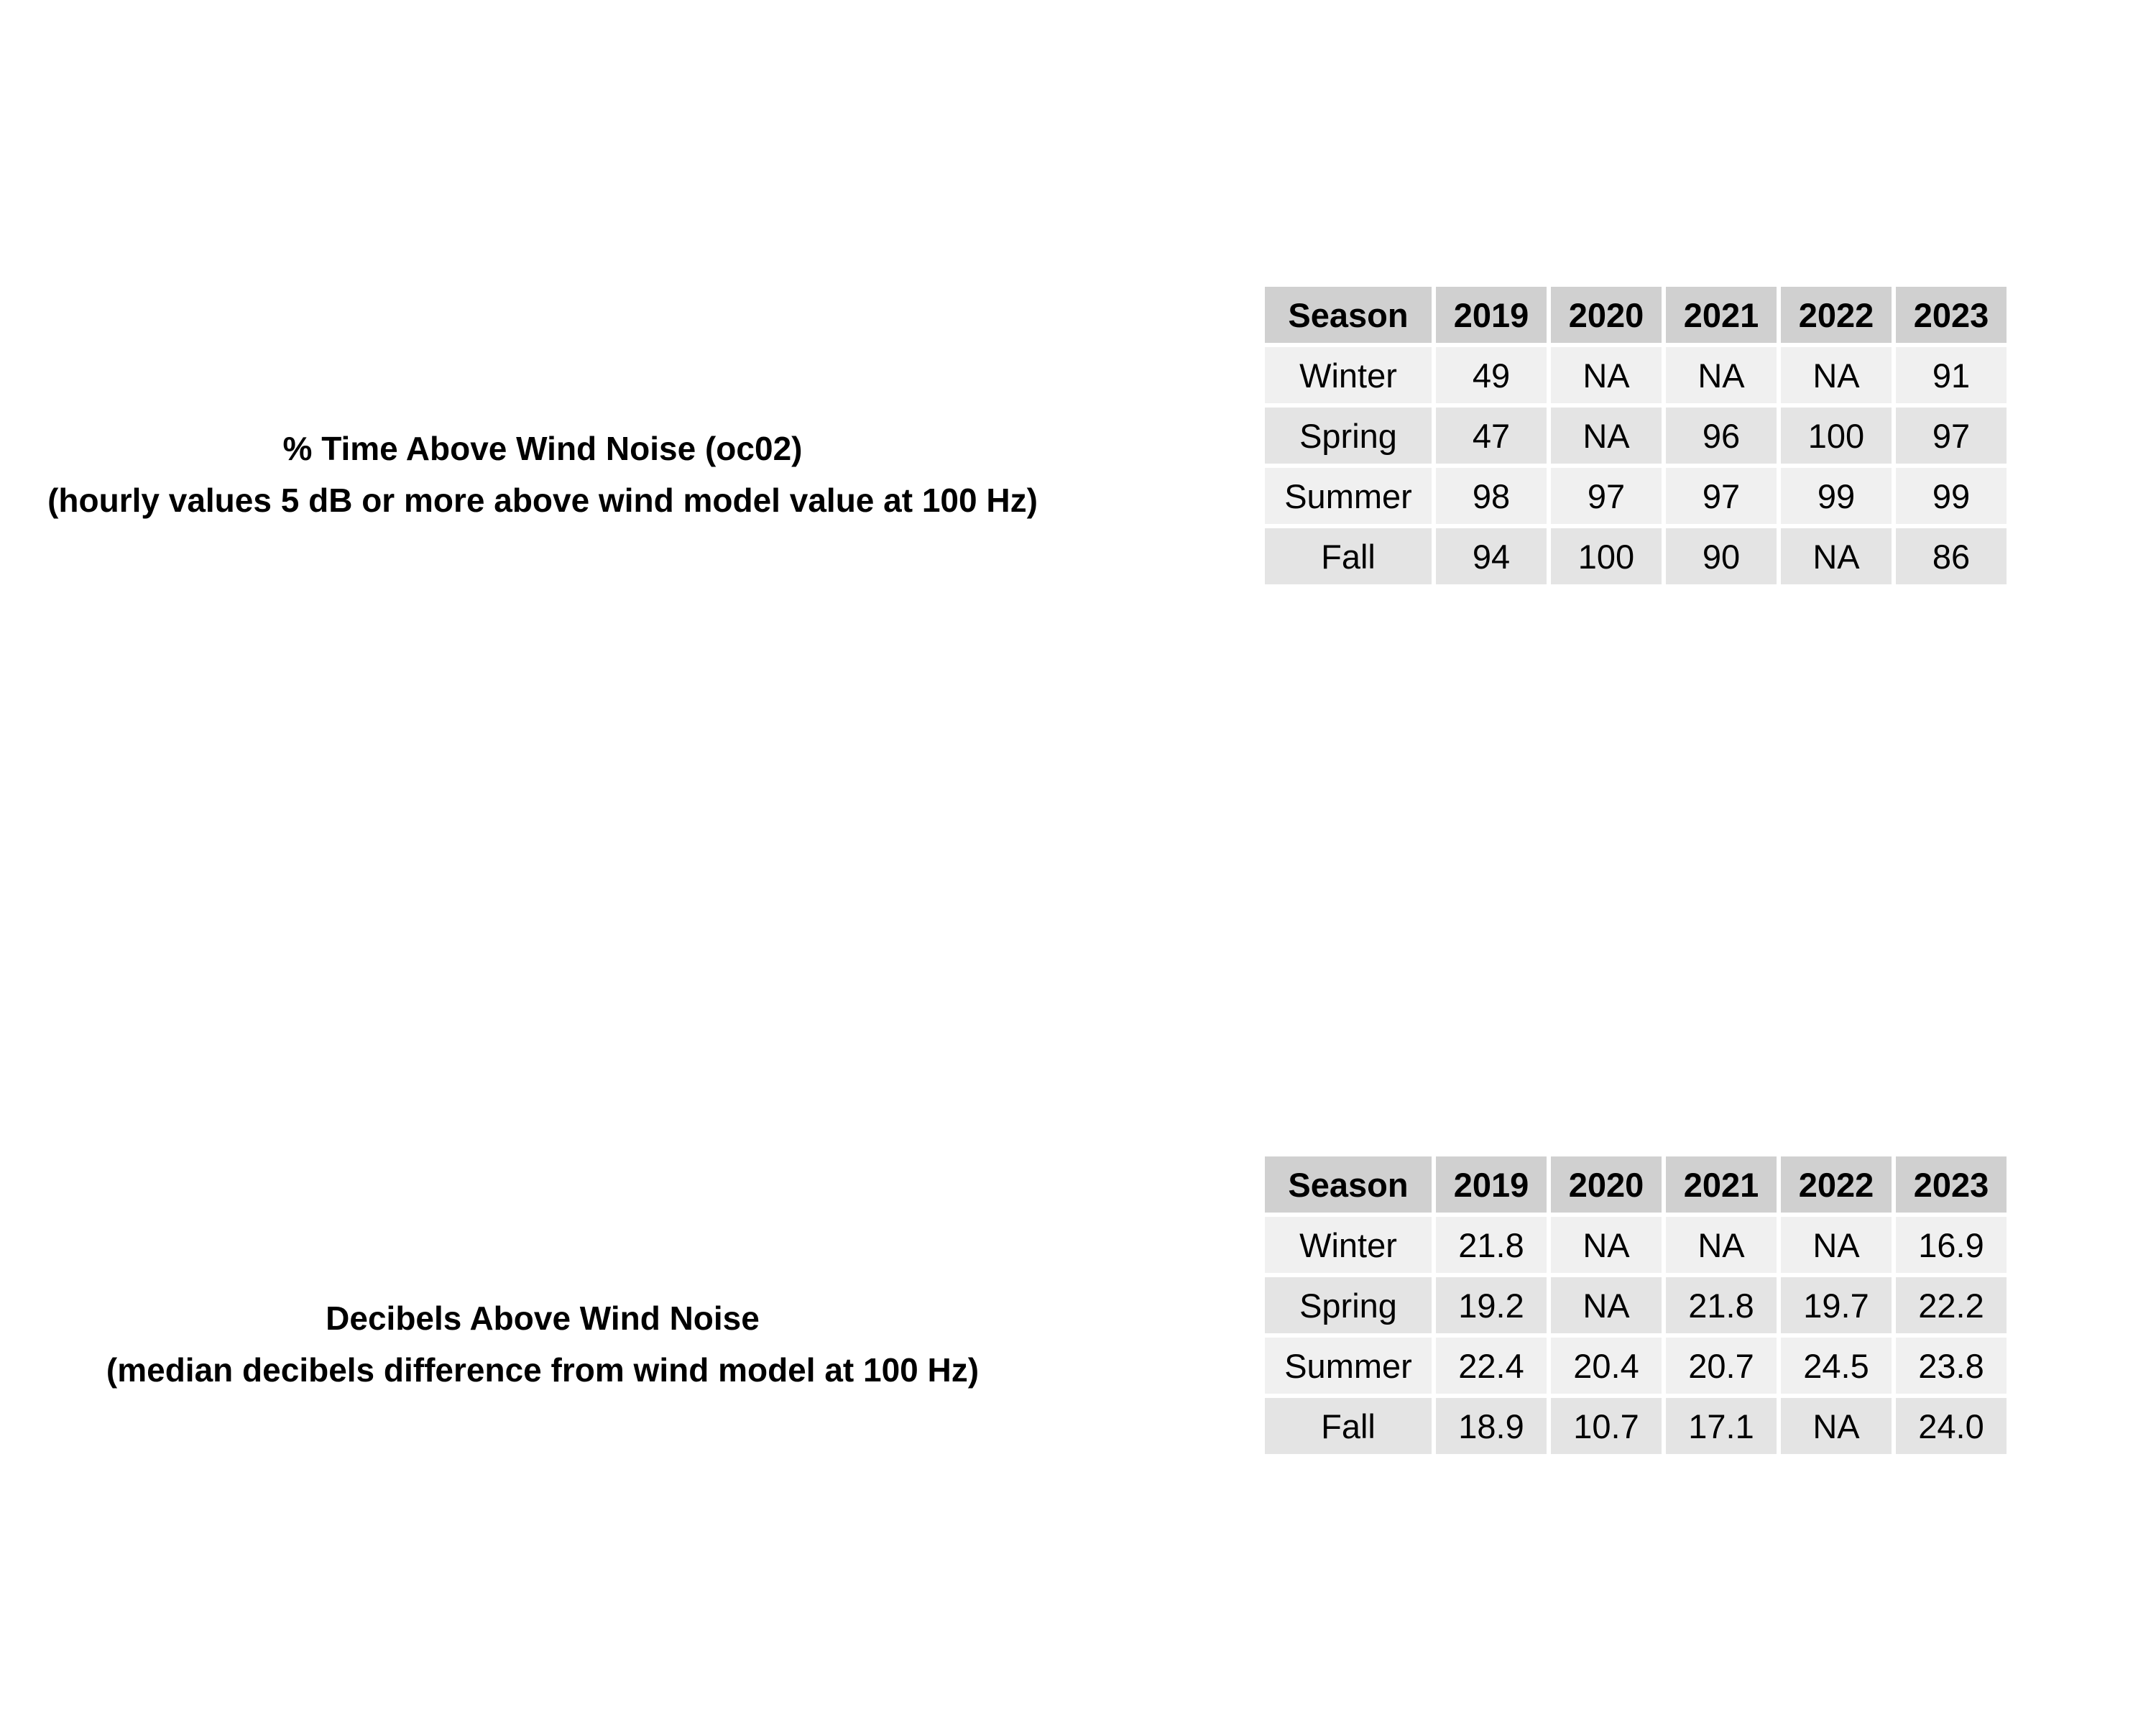  Describe the element at coordinates (1492, 496) in the screenshot. I see `value-cell: 98` at that location.